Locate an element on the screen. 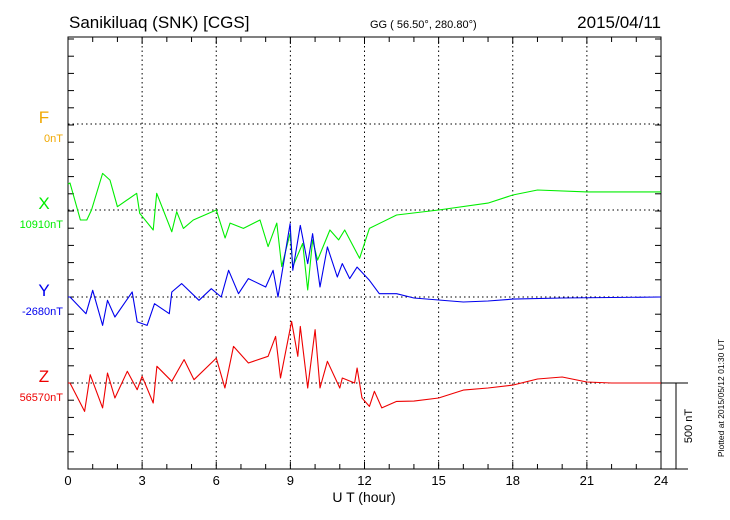 This screenshot has width=730, height=520. x-tick-label: 18 is located at coordinates (513, 480).